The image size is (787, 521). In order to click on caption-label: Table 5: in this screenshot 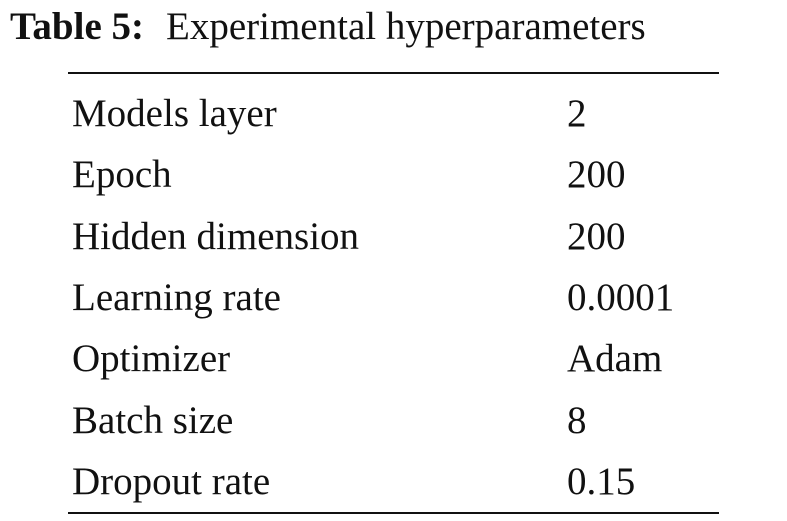, I will do `click(77, 26)`.